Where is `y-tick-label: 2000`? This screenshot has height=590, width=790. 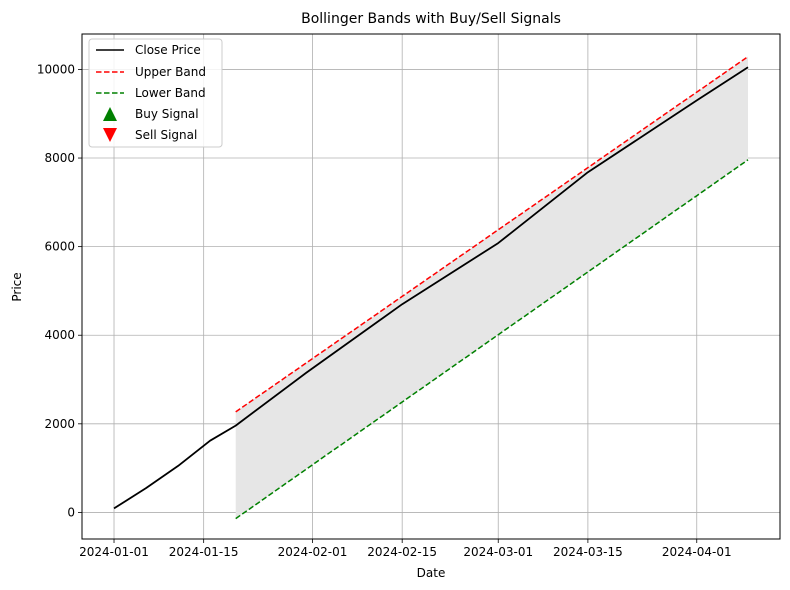
y-tick-label: 2000 is located at coordinates (59, 424).